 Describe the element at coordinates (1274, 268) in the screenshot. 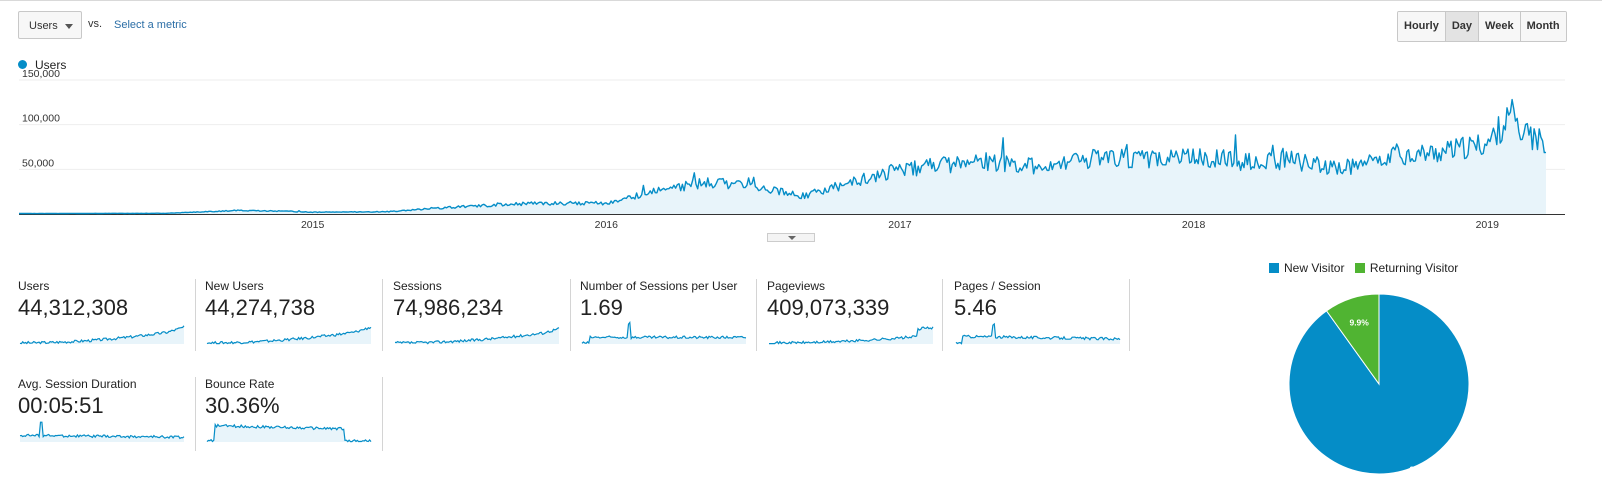

I see `new-visitor-swatch-icon` at that location.